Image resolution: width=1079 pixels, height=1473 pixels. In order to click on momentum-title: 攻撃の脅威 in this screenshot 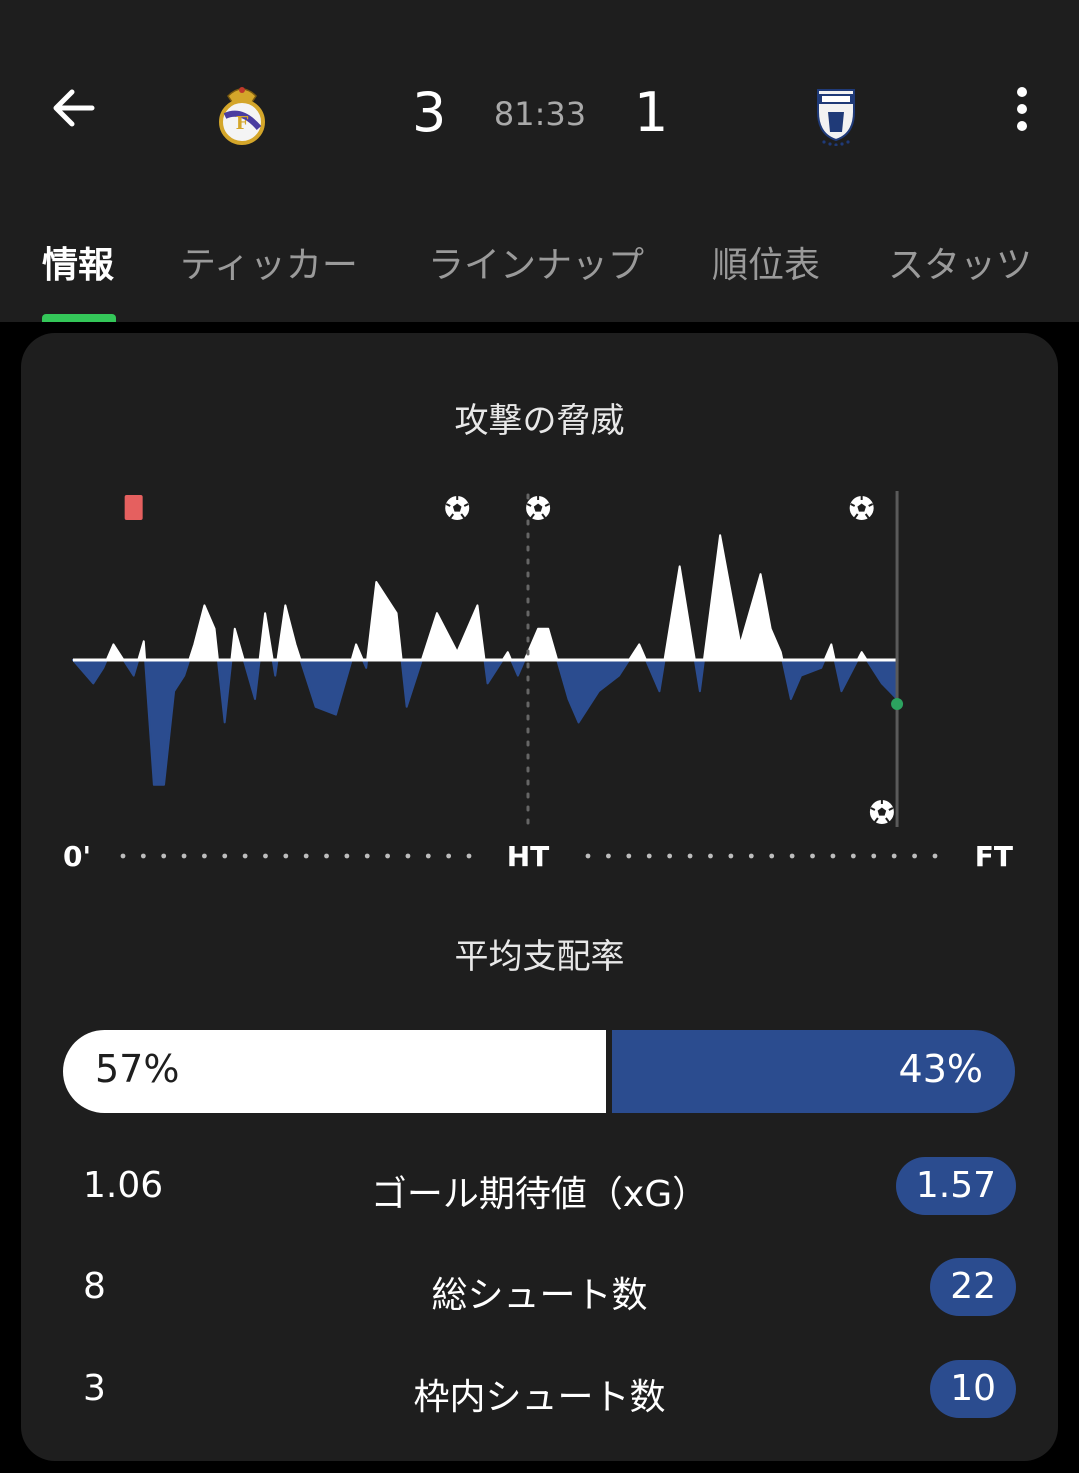, I will do `click(539, 421)`.